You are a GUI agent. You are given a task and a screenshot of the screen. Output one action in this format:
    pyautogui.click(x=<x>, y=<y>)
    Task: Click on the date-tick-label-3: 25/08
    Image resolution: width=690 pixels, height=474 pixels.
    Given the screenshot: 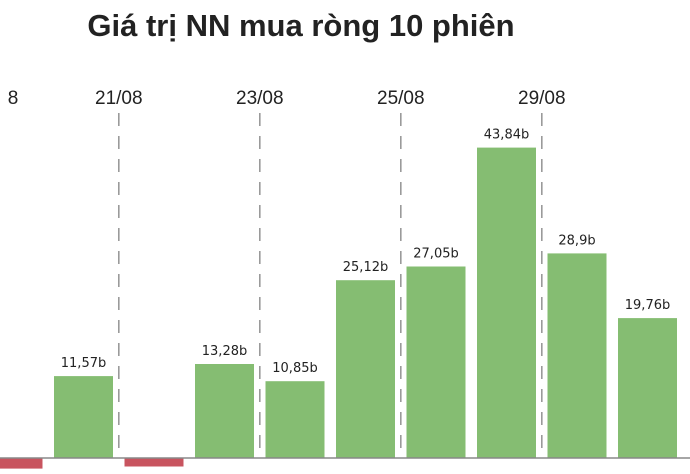 What is the action you would take?
    pyautogui.click(x=401, y=98)
    